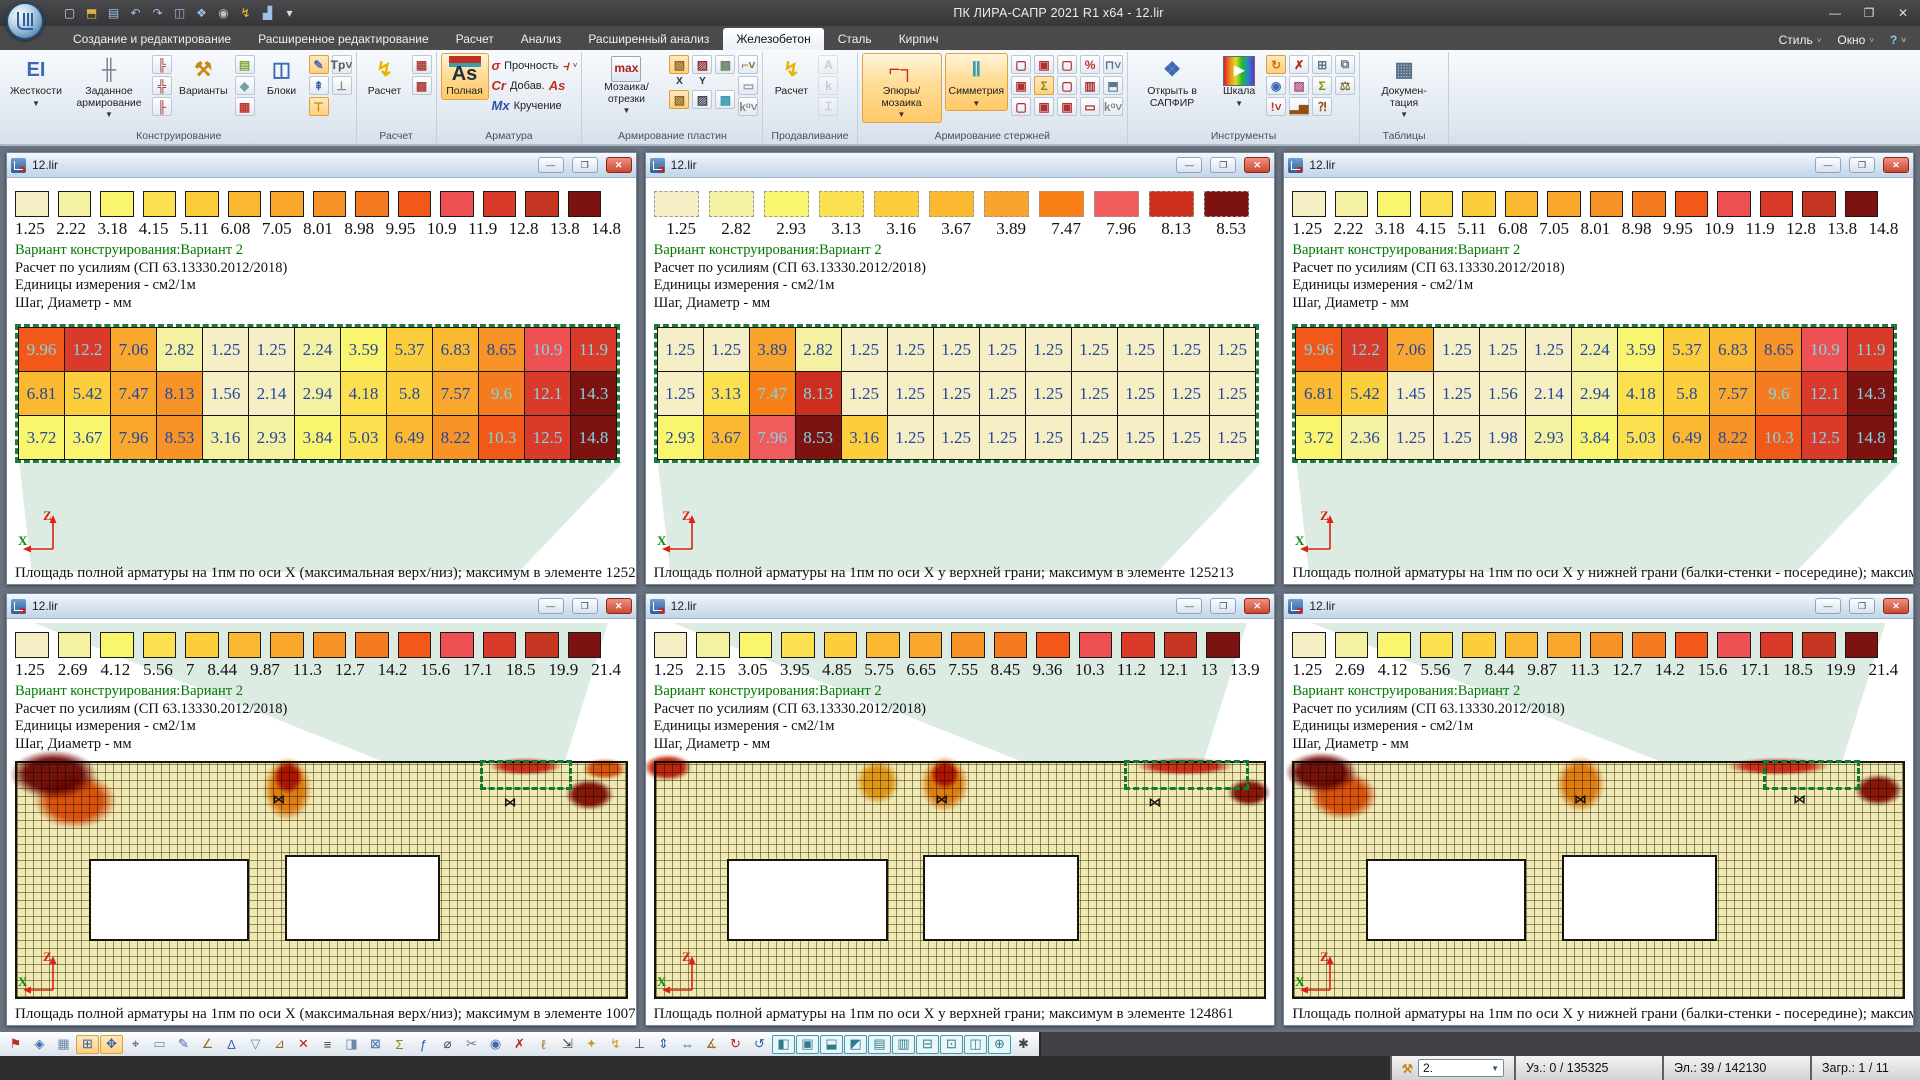 The image size is (1920, 1080). What do you see at coordinates (927, 1044) in the screenshot?
I see `pane-minus-icon: ⊟` at bounding box center [927, 1044].